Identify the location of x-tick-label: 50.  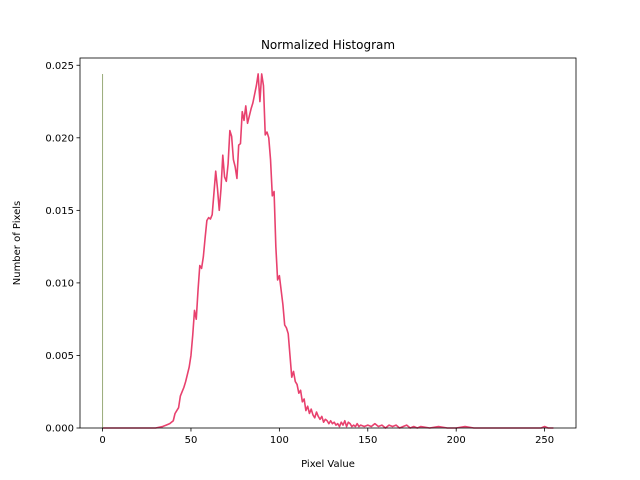
(191, 440).